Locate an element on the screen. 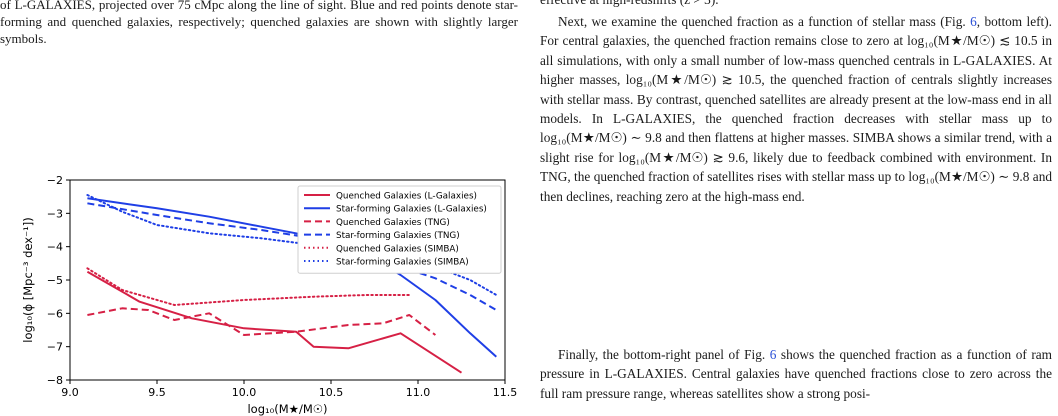 The width and height of the screenshot is (1058, 416). legend-box is located at coordinates (399, 229).